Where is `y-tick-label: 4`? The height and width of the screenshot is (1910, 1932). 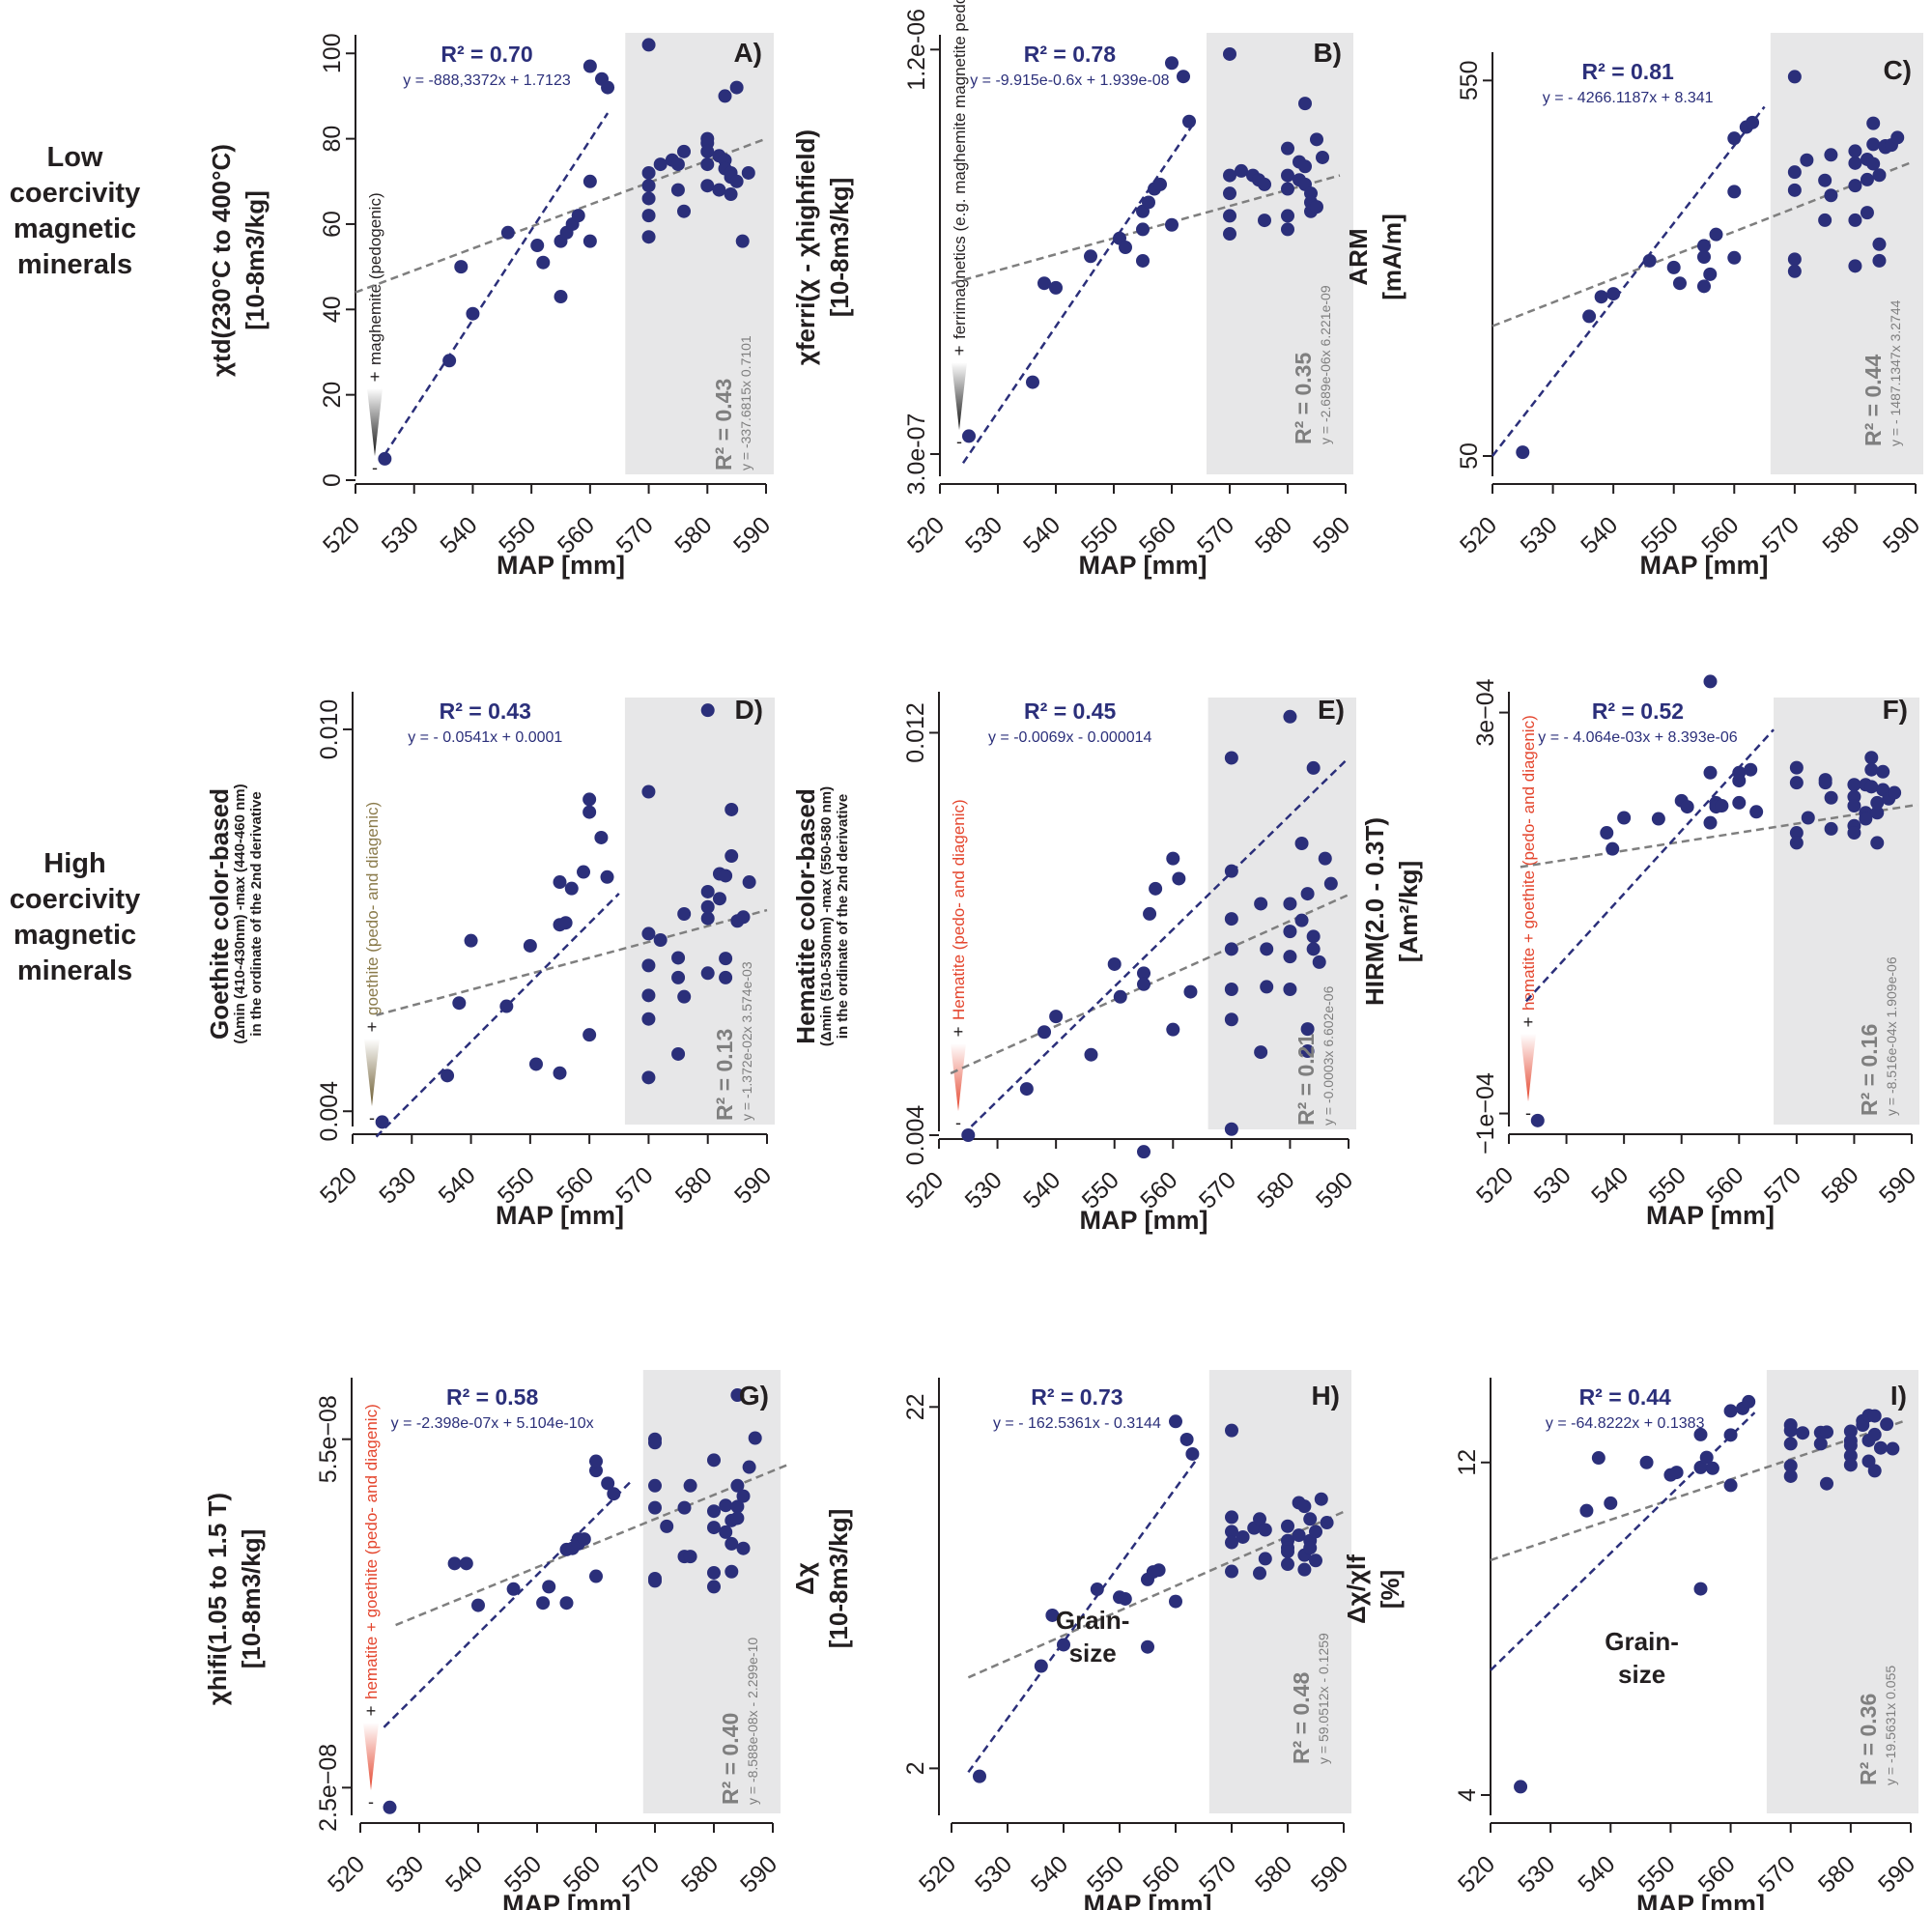 y-tick-label: 4 is located at coordinates (1467, 1795).